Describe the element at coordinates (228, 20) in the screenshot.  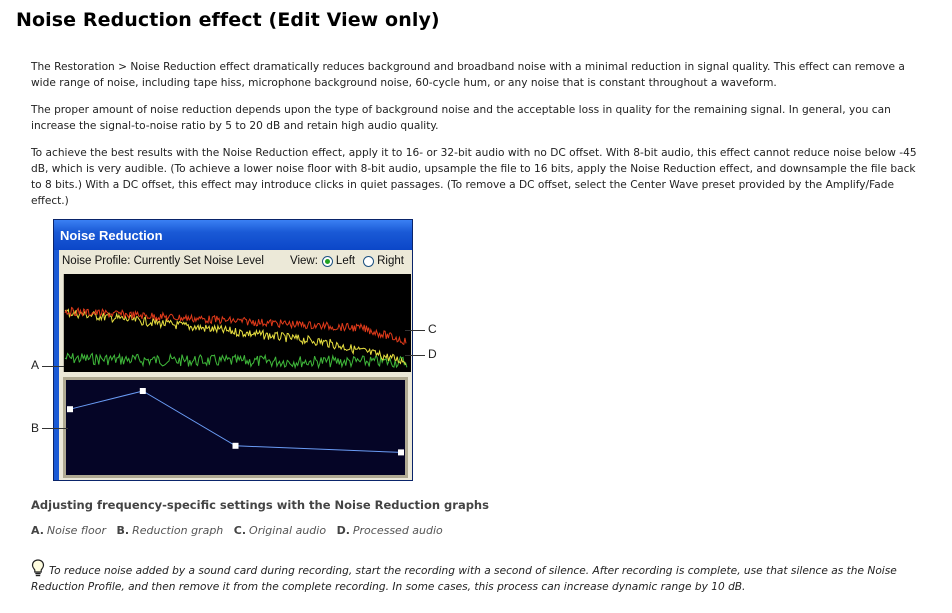
I see `page-title: Noise Reduction effect (Edit View only)` at that location.